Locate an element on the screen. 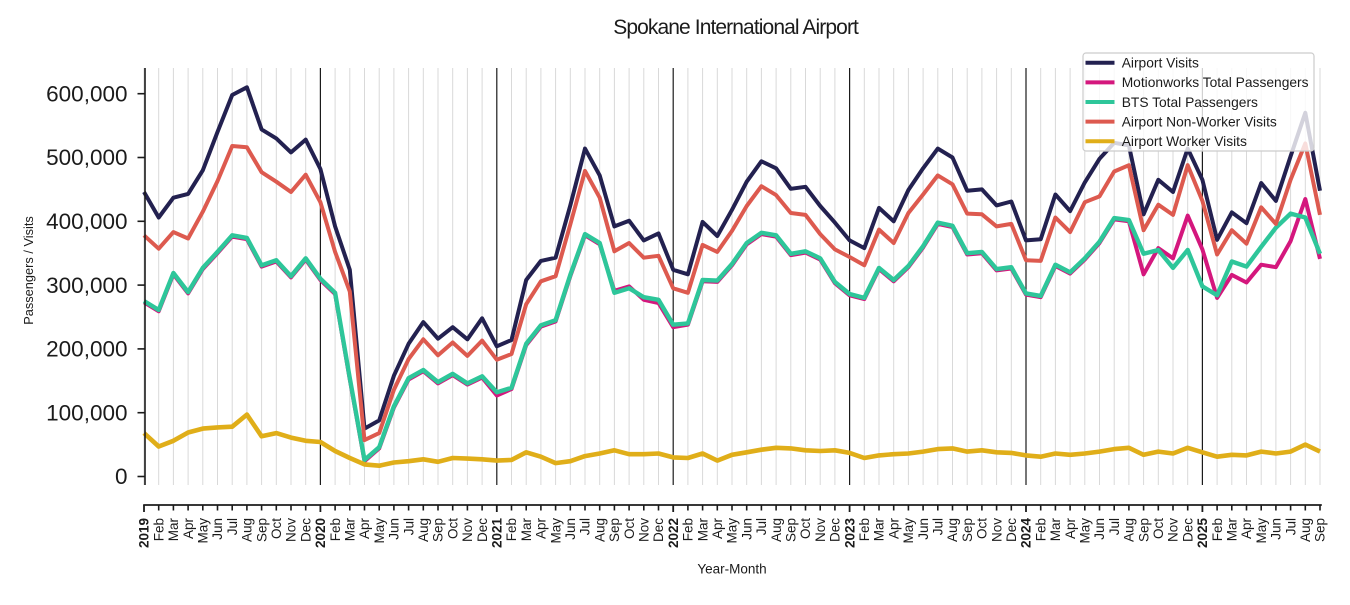  svg-text: 2022 is located at coordinates (673, 533).